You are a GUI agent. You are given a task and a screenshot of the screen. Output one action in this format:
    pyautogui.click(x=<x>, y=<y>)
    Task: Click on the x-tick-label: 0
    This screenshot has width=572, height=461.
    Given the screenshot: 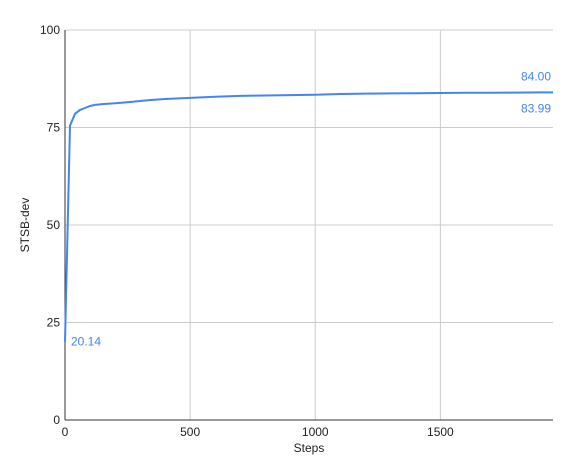 What is the action you would take?
    pyautogui.click(x=65, y=432)
    